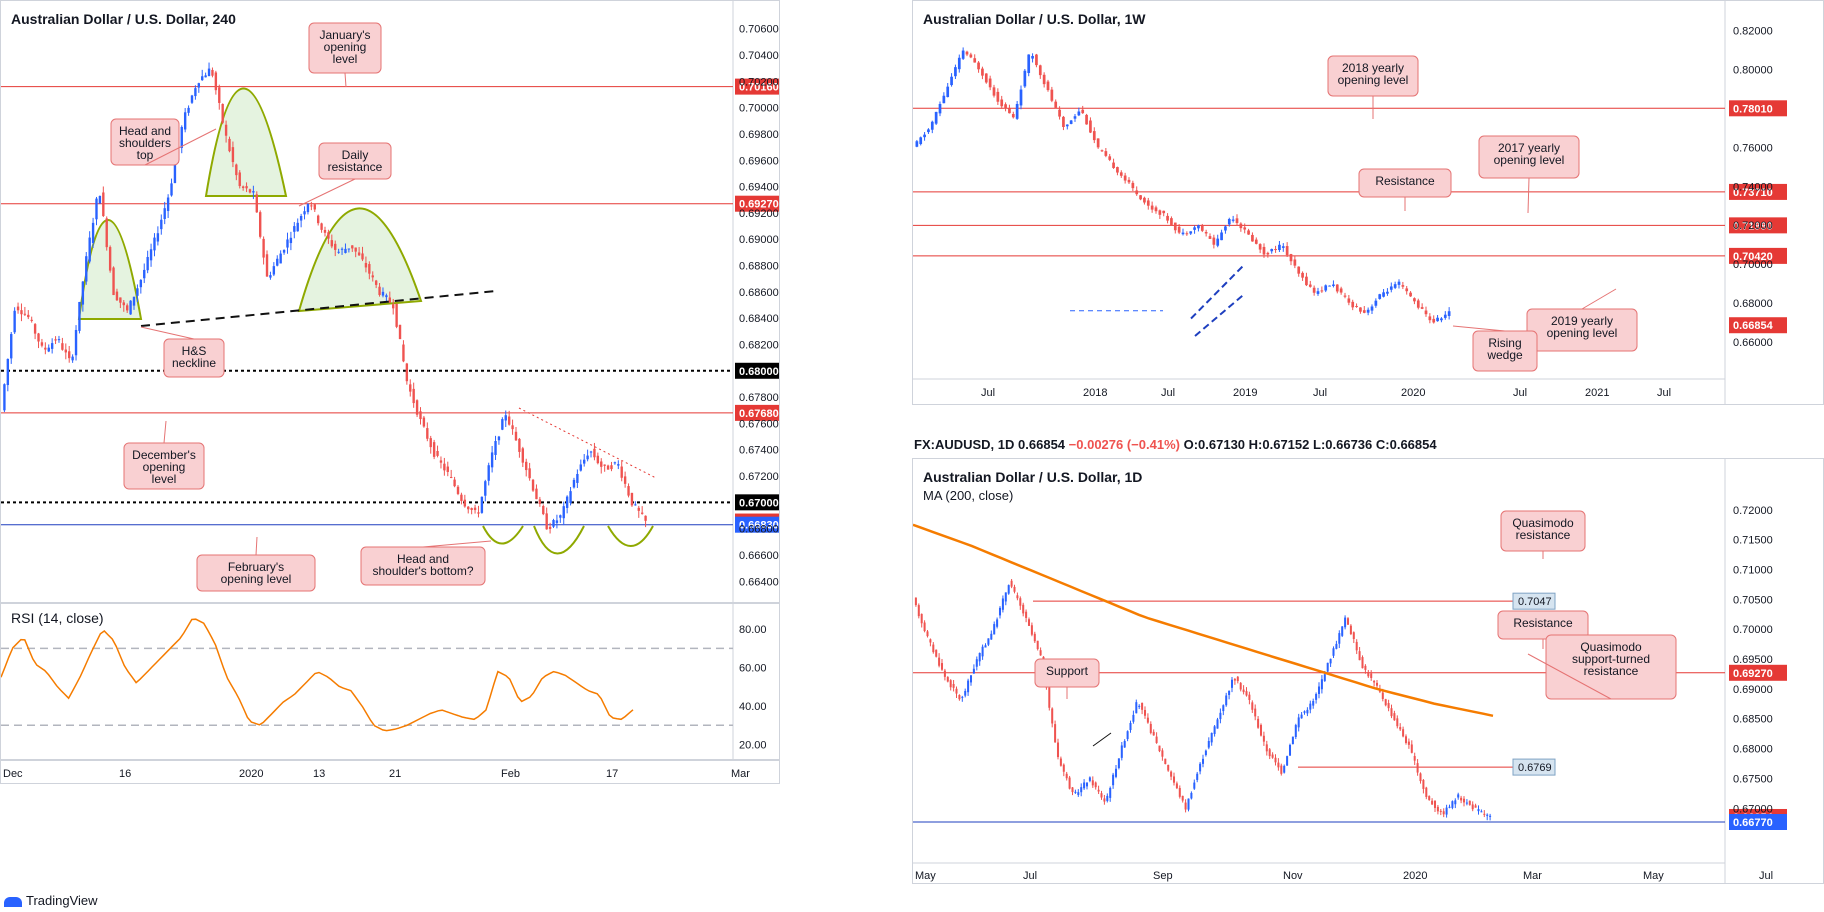 The image size is (1824, 912). I want to click on price-tick-label: 0.69000, so click(759, 240).